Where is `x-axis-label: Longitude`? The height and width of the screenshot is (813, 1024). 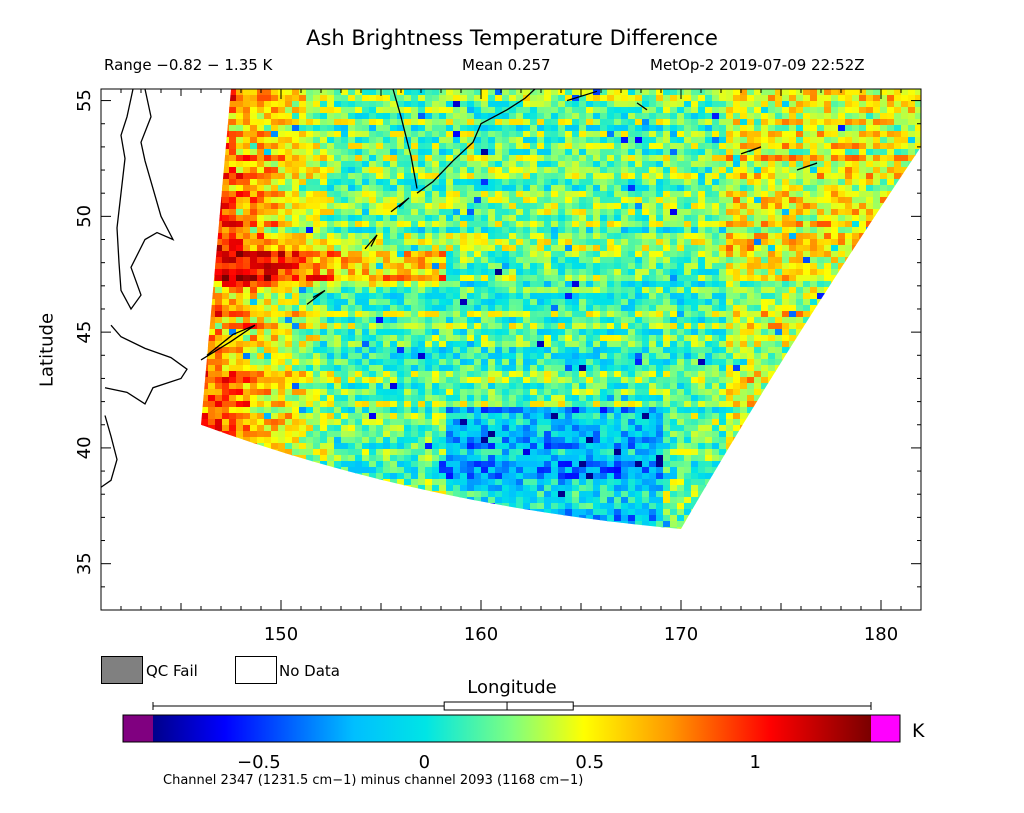 x-axis-label: Longitude is located at coordinates (512, 687).